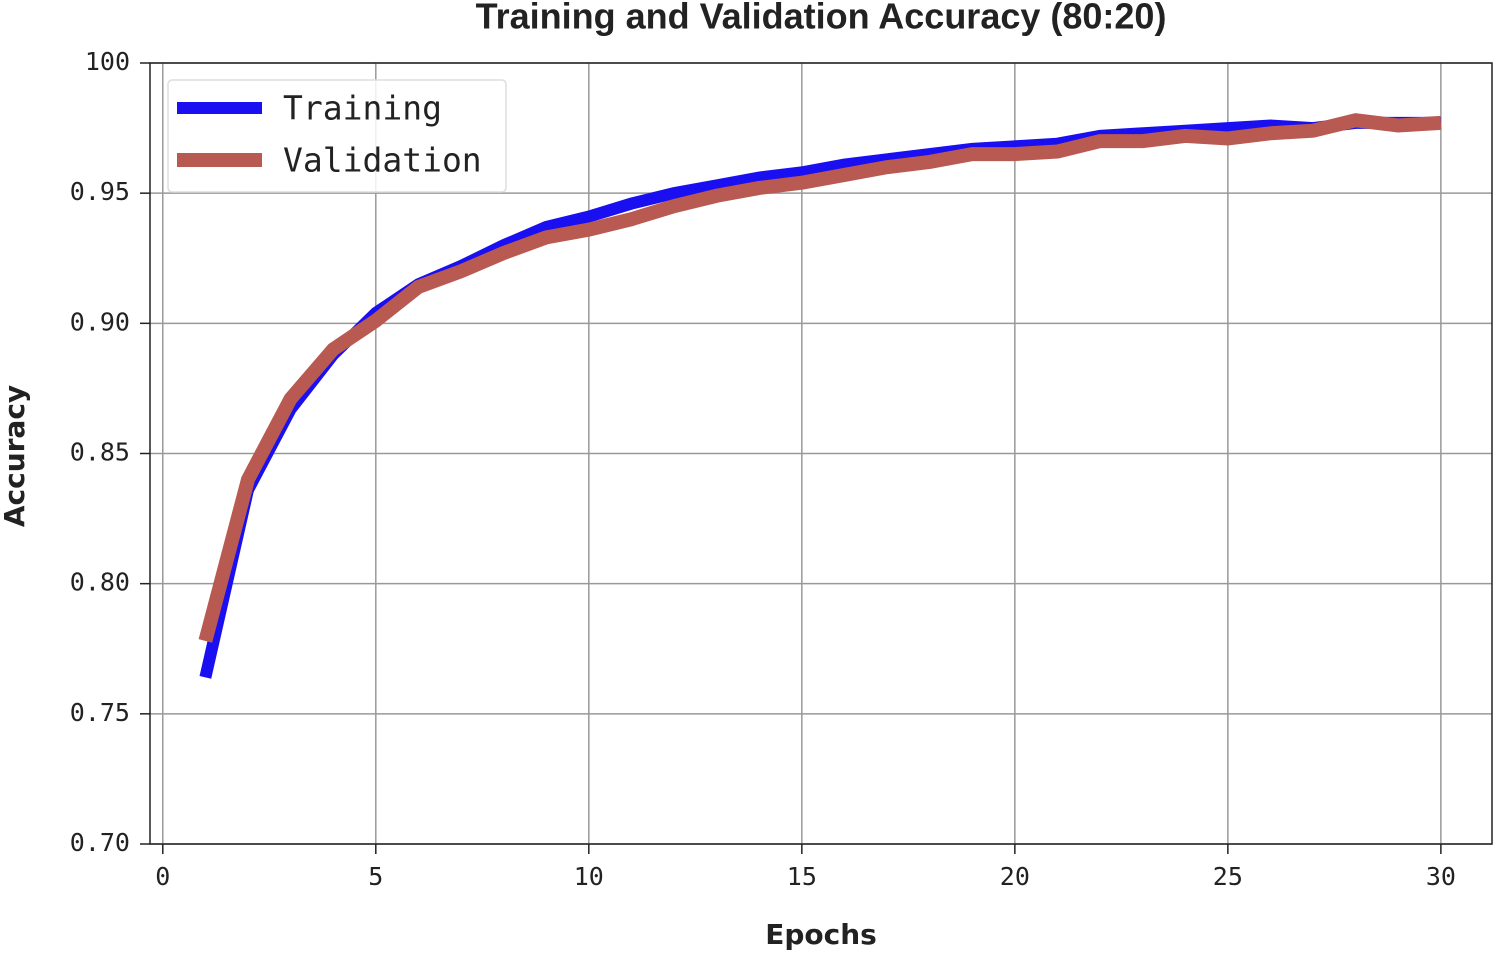 This screenshot has width=1498, height=954. Describe the element at coordinates (100, 712) in the screenshot. I see `y-tick-label: 0.75` at that location.